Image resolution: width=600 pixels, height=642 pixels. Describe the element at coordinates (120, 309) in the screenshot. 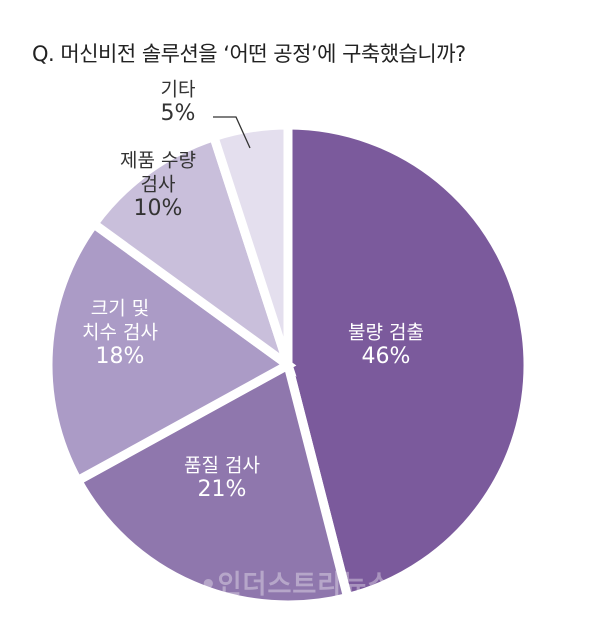

I see `slice-category-label-3: 크기 및` at that location.